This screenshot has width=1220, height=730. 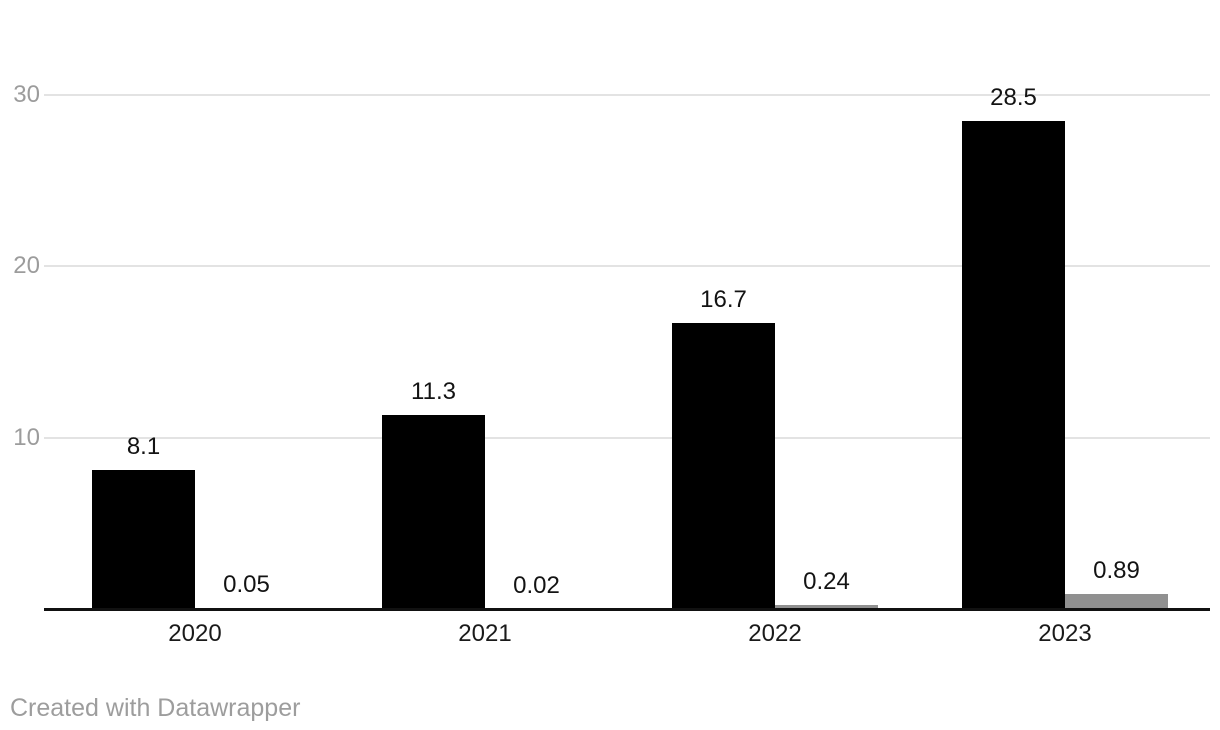 What do you see at coordinates (723, 299) in the screenshot?
I see `value-label-primary-2022: 16.7` at bounding box center [723, 299].